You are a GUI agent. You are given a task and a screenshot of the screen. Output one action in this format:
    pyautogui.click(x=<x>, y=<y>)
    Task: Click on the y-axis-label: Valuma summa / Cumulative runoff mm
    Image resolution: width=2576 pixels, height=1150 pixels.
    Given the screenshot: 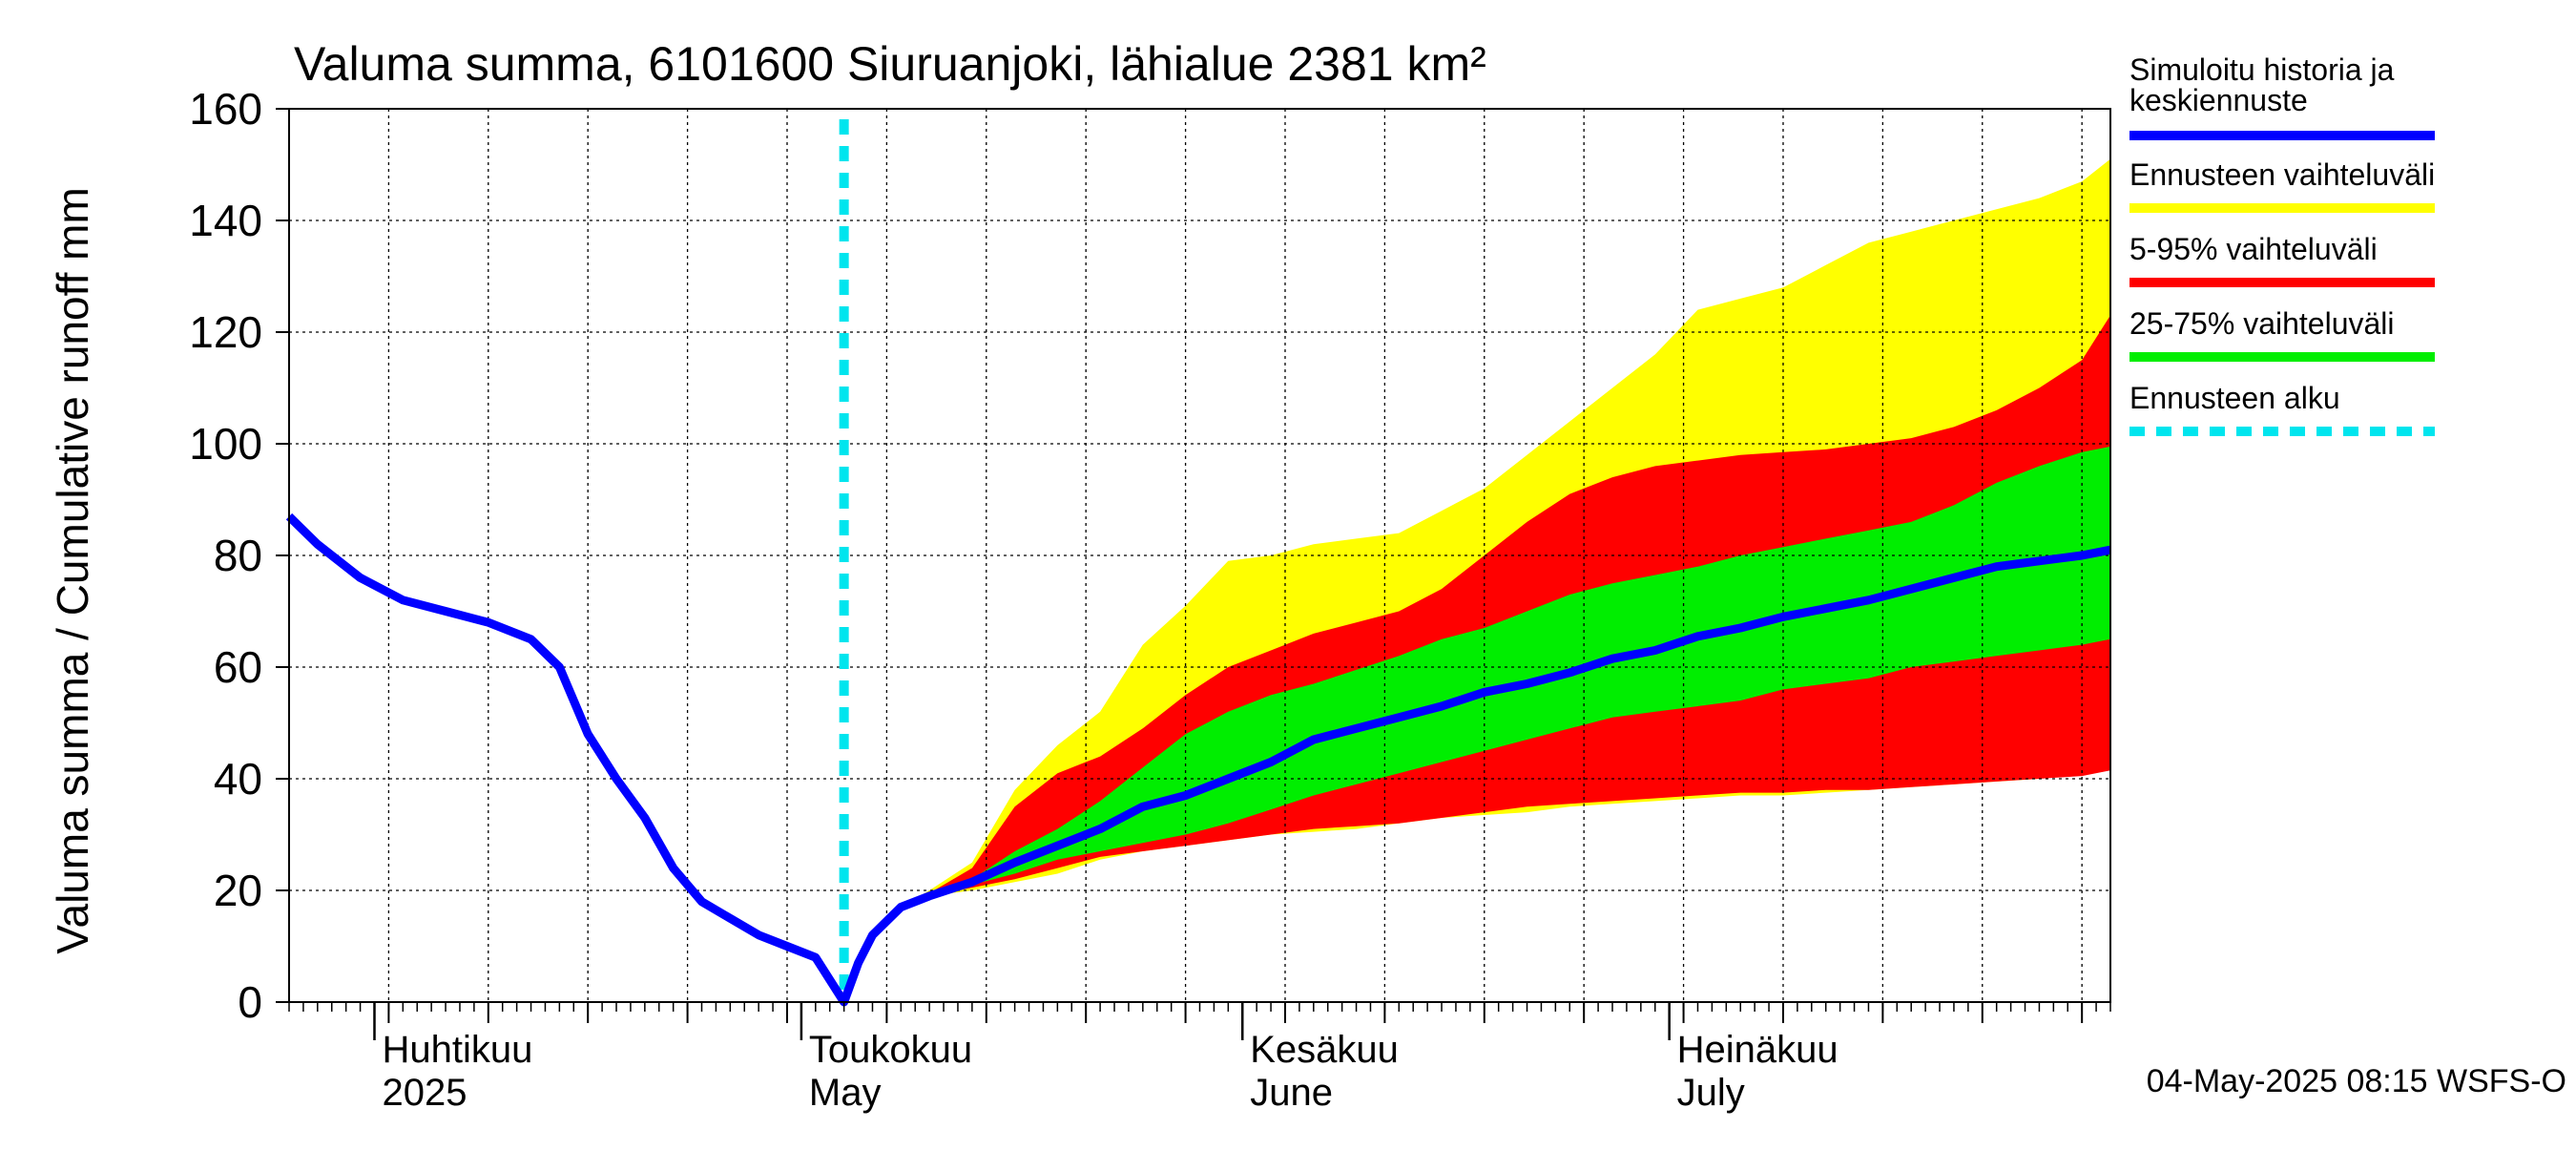 What is the action you would take?
    pyautogui.click(x=72, y=570)
    